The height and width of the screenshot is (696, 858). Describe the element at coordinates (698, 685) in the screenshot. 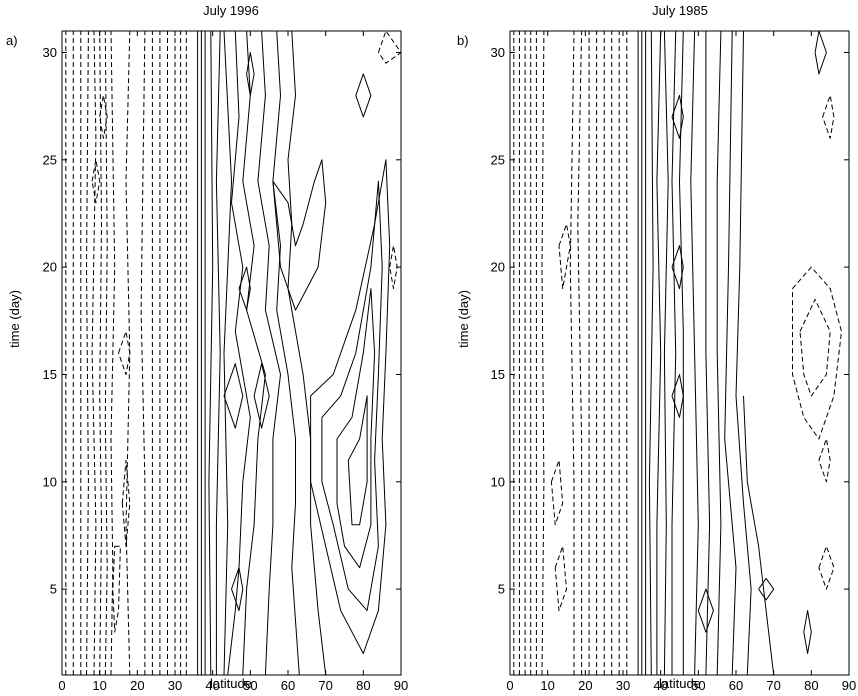

I see `x-tick-label: 50` at that location.